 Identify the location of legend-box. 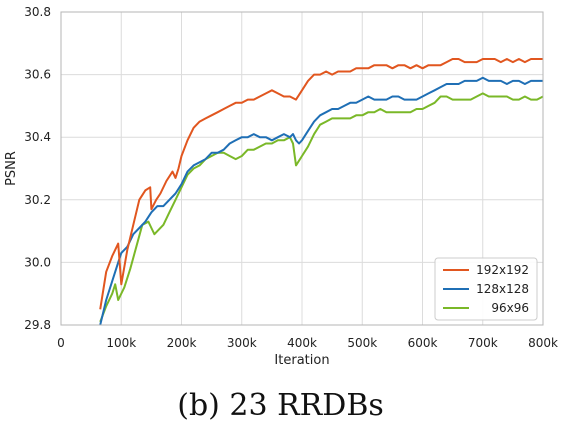
(486, 289).